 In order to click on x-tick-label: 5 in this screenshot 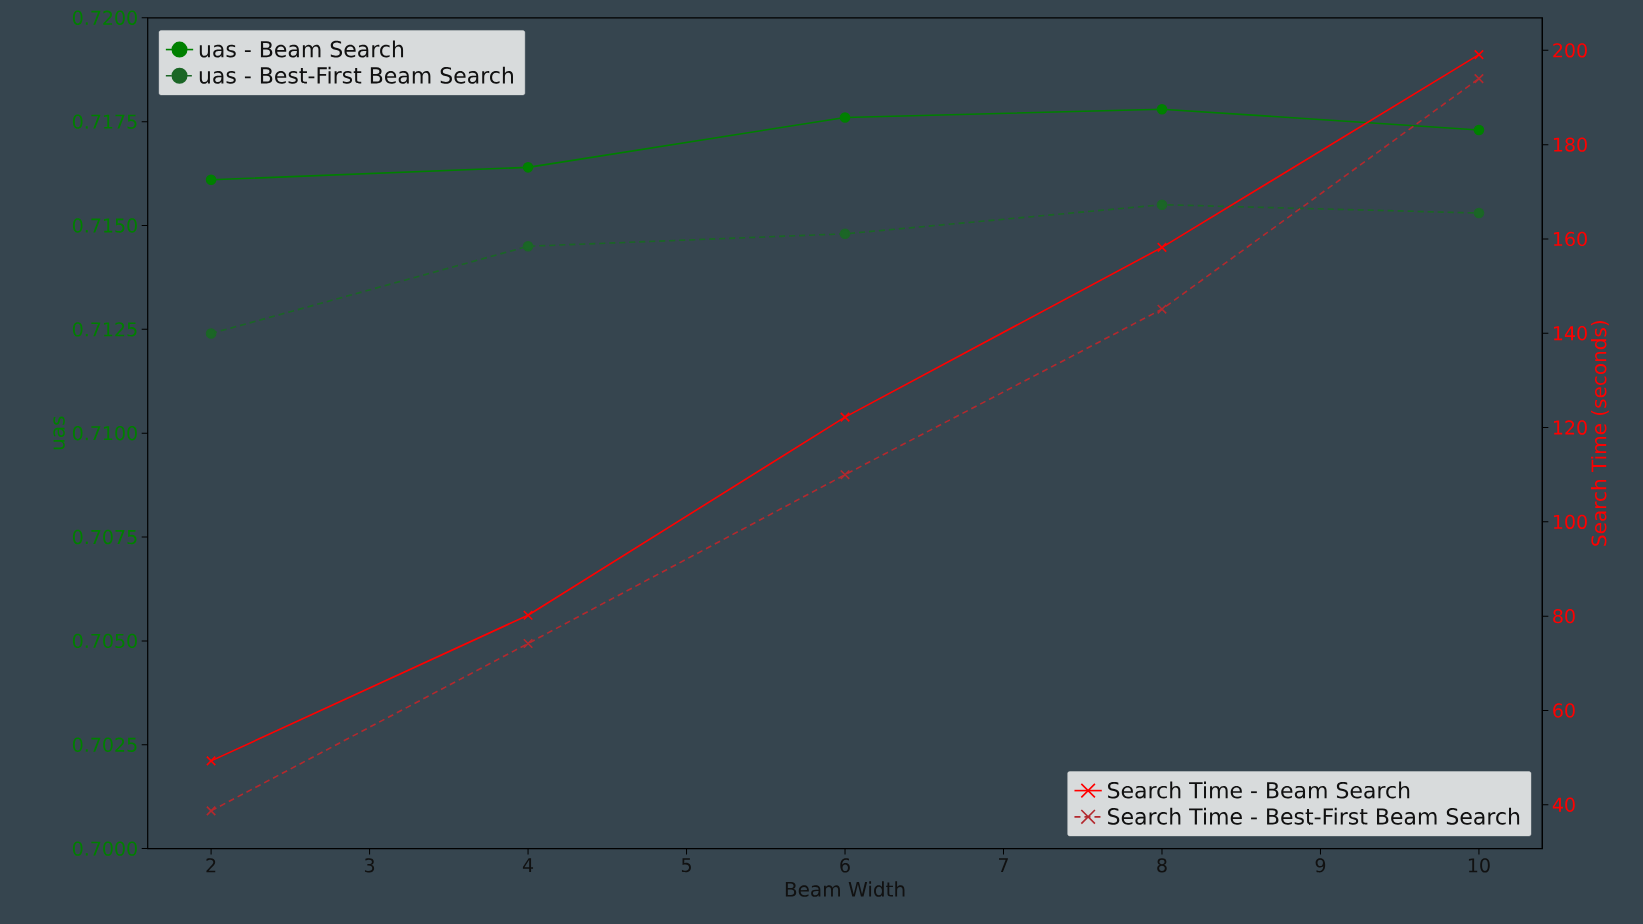, I will do `click(686, 865)`.